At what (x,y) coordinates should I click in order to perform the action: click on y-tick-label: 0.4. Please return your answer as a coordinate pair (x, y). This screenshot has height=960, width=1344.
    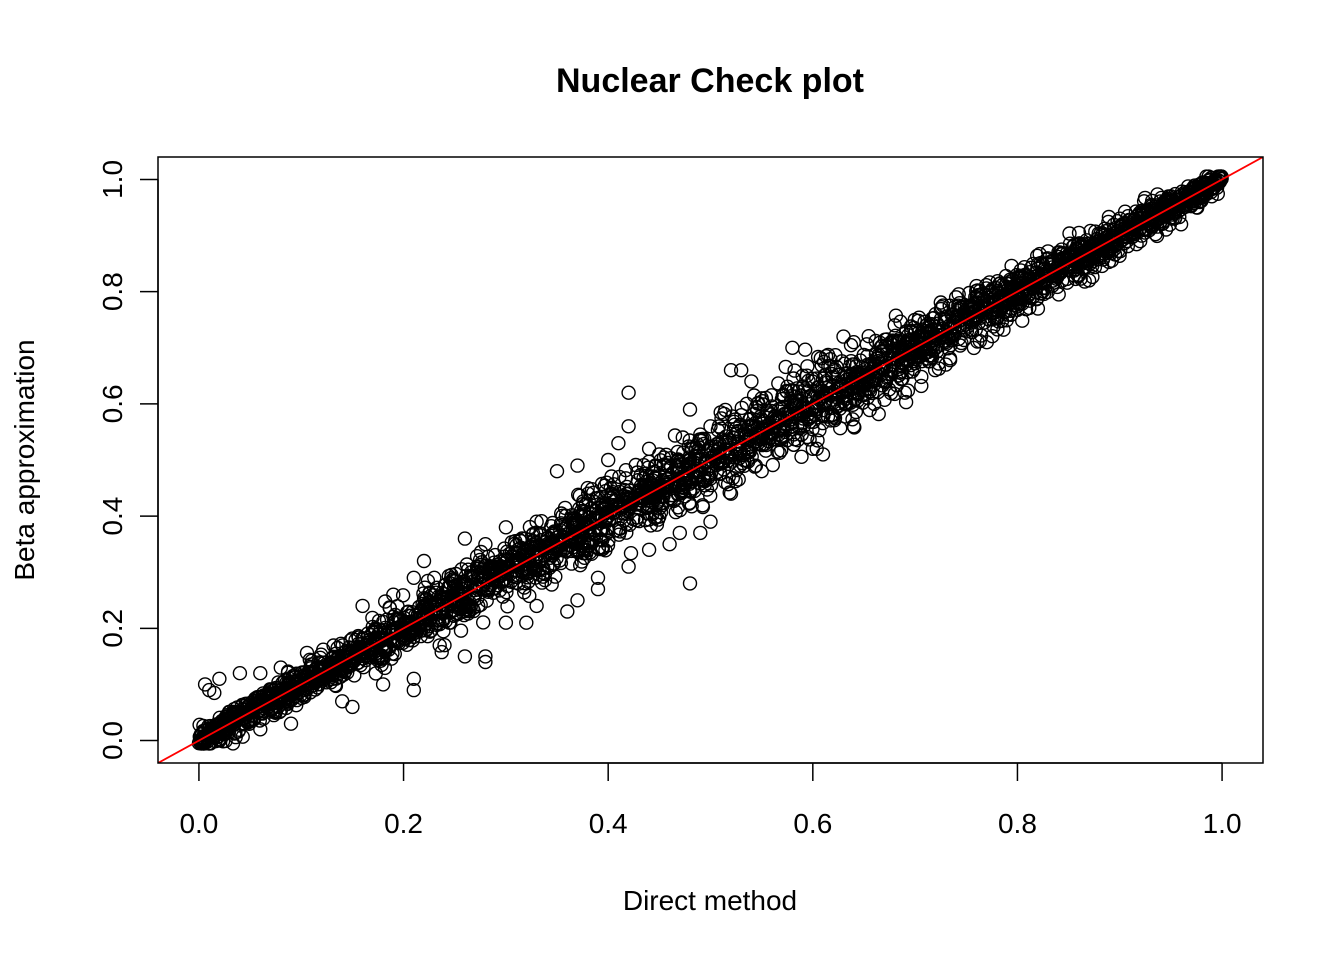
    Looking at the image, I should click on (112, 516).